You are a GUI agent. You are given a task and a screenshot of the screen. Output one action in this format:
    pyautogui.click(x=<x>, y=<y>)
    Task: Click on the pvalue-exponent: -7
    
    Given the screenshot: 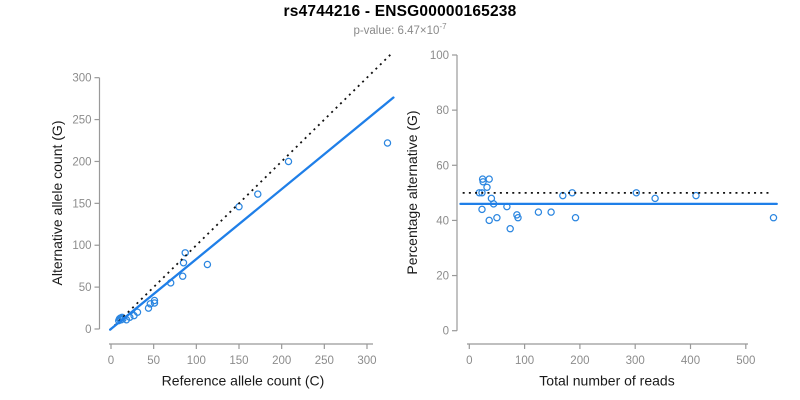 What is the action you would take?
    pyautogui.click(x=443, y=26)
    